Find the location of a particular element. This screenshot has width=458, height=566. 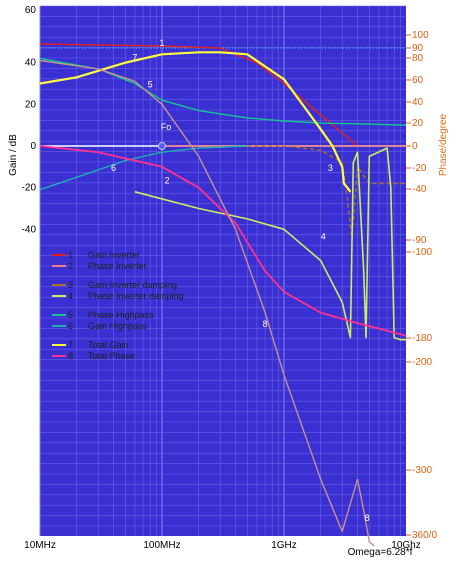

curve-number-label: 1 is located at coordinates (161, 43).